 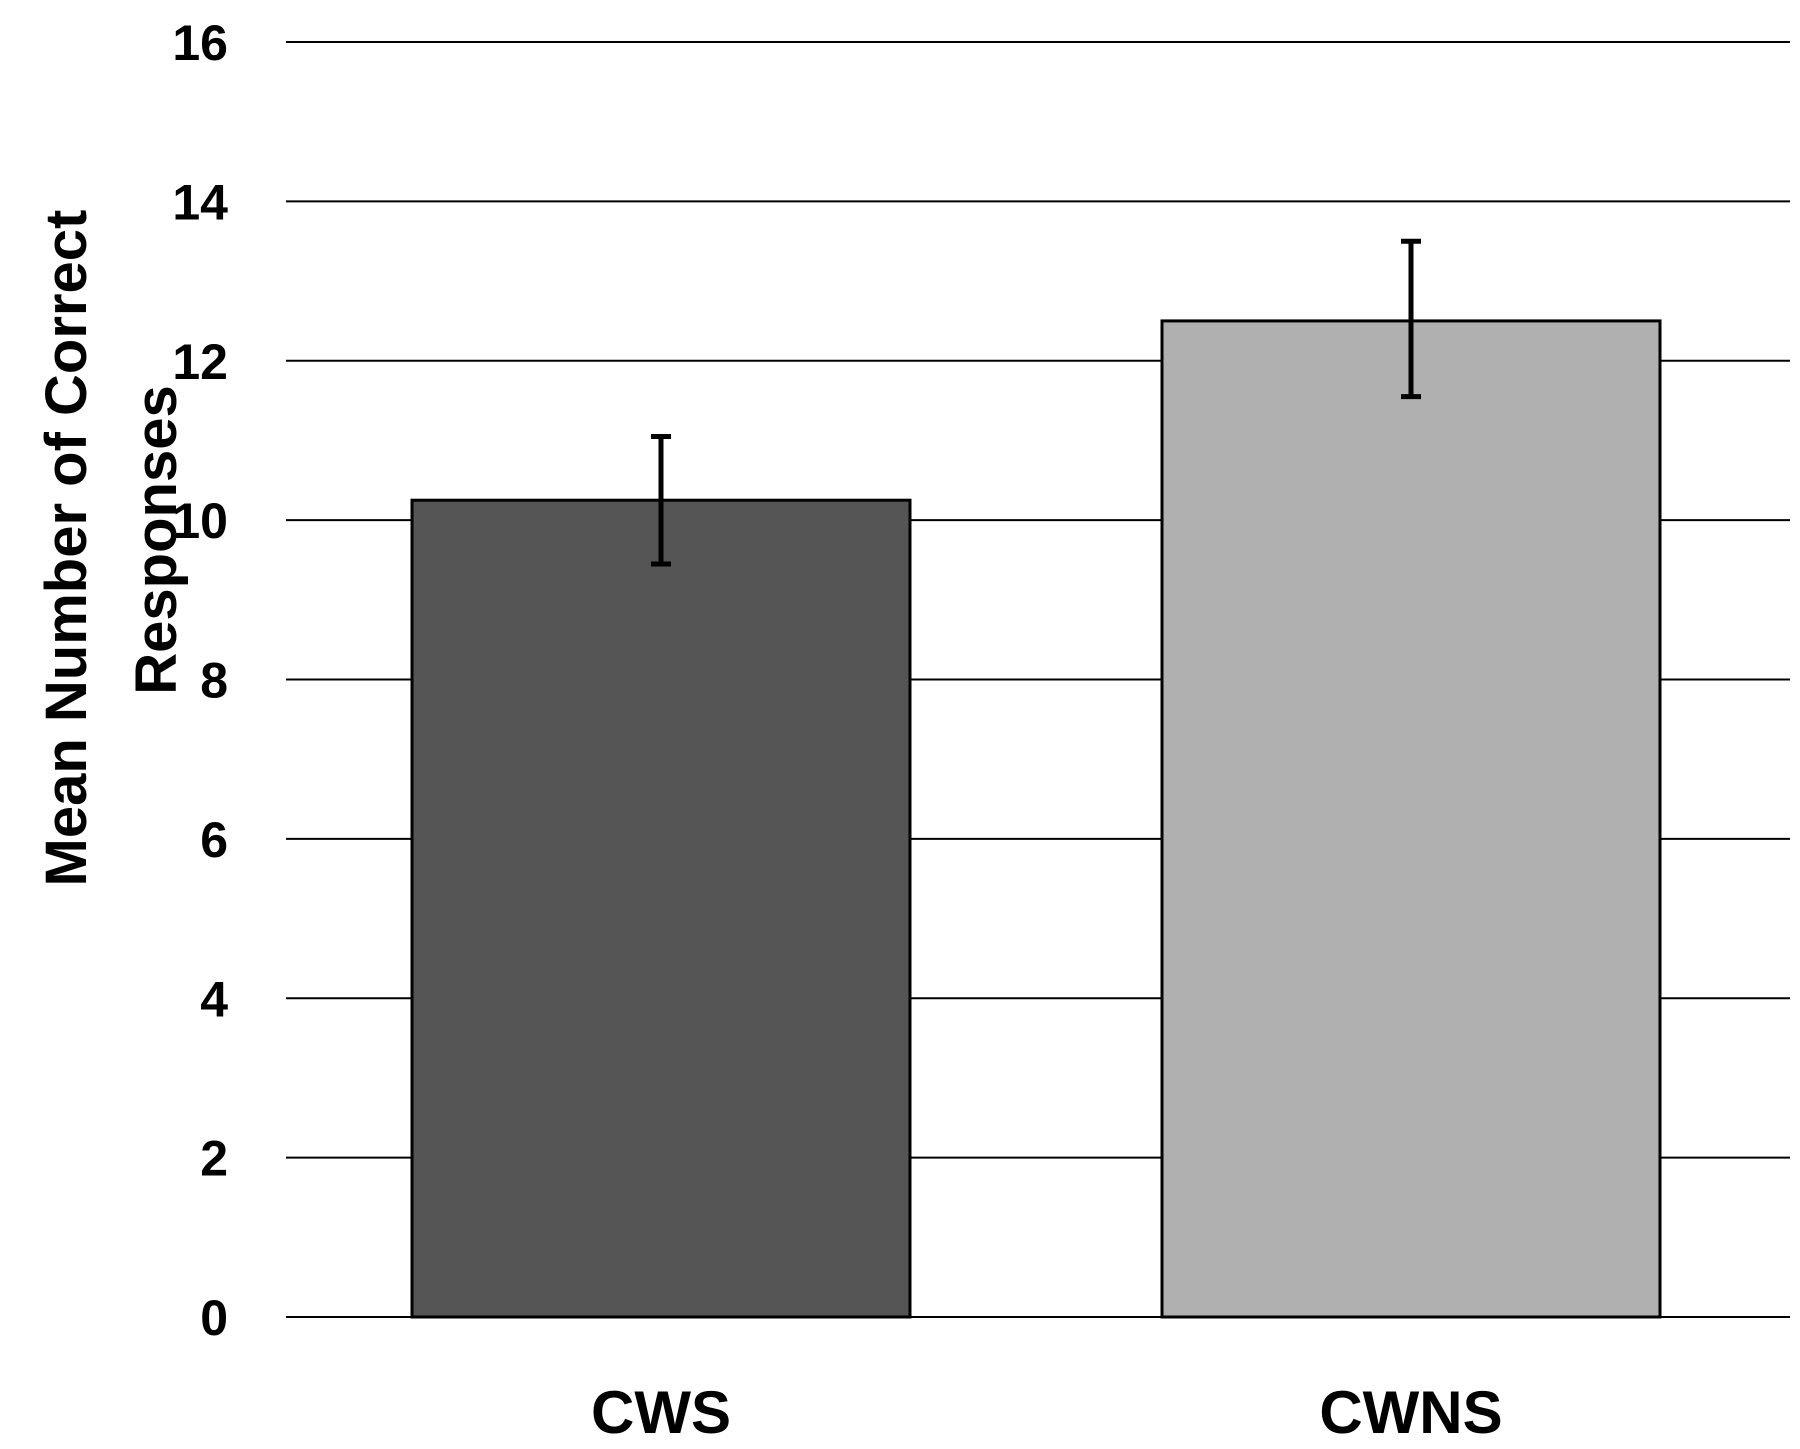 I want to click on x-category-label-cws: CWS, so click(x=661, y=1412).